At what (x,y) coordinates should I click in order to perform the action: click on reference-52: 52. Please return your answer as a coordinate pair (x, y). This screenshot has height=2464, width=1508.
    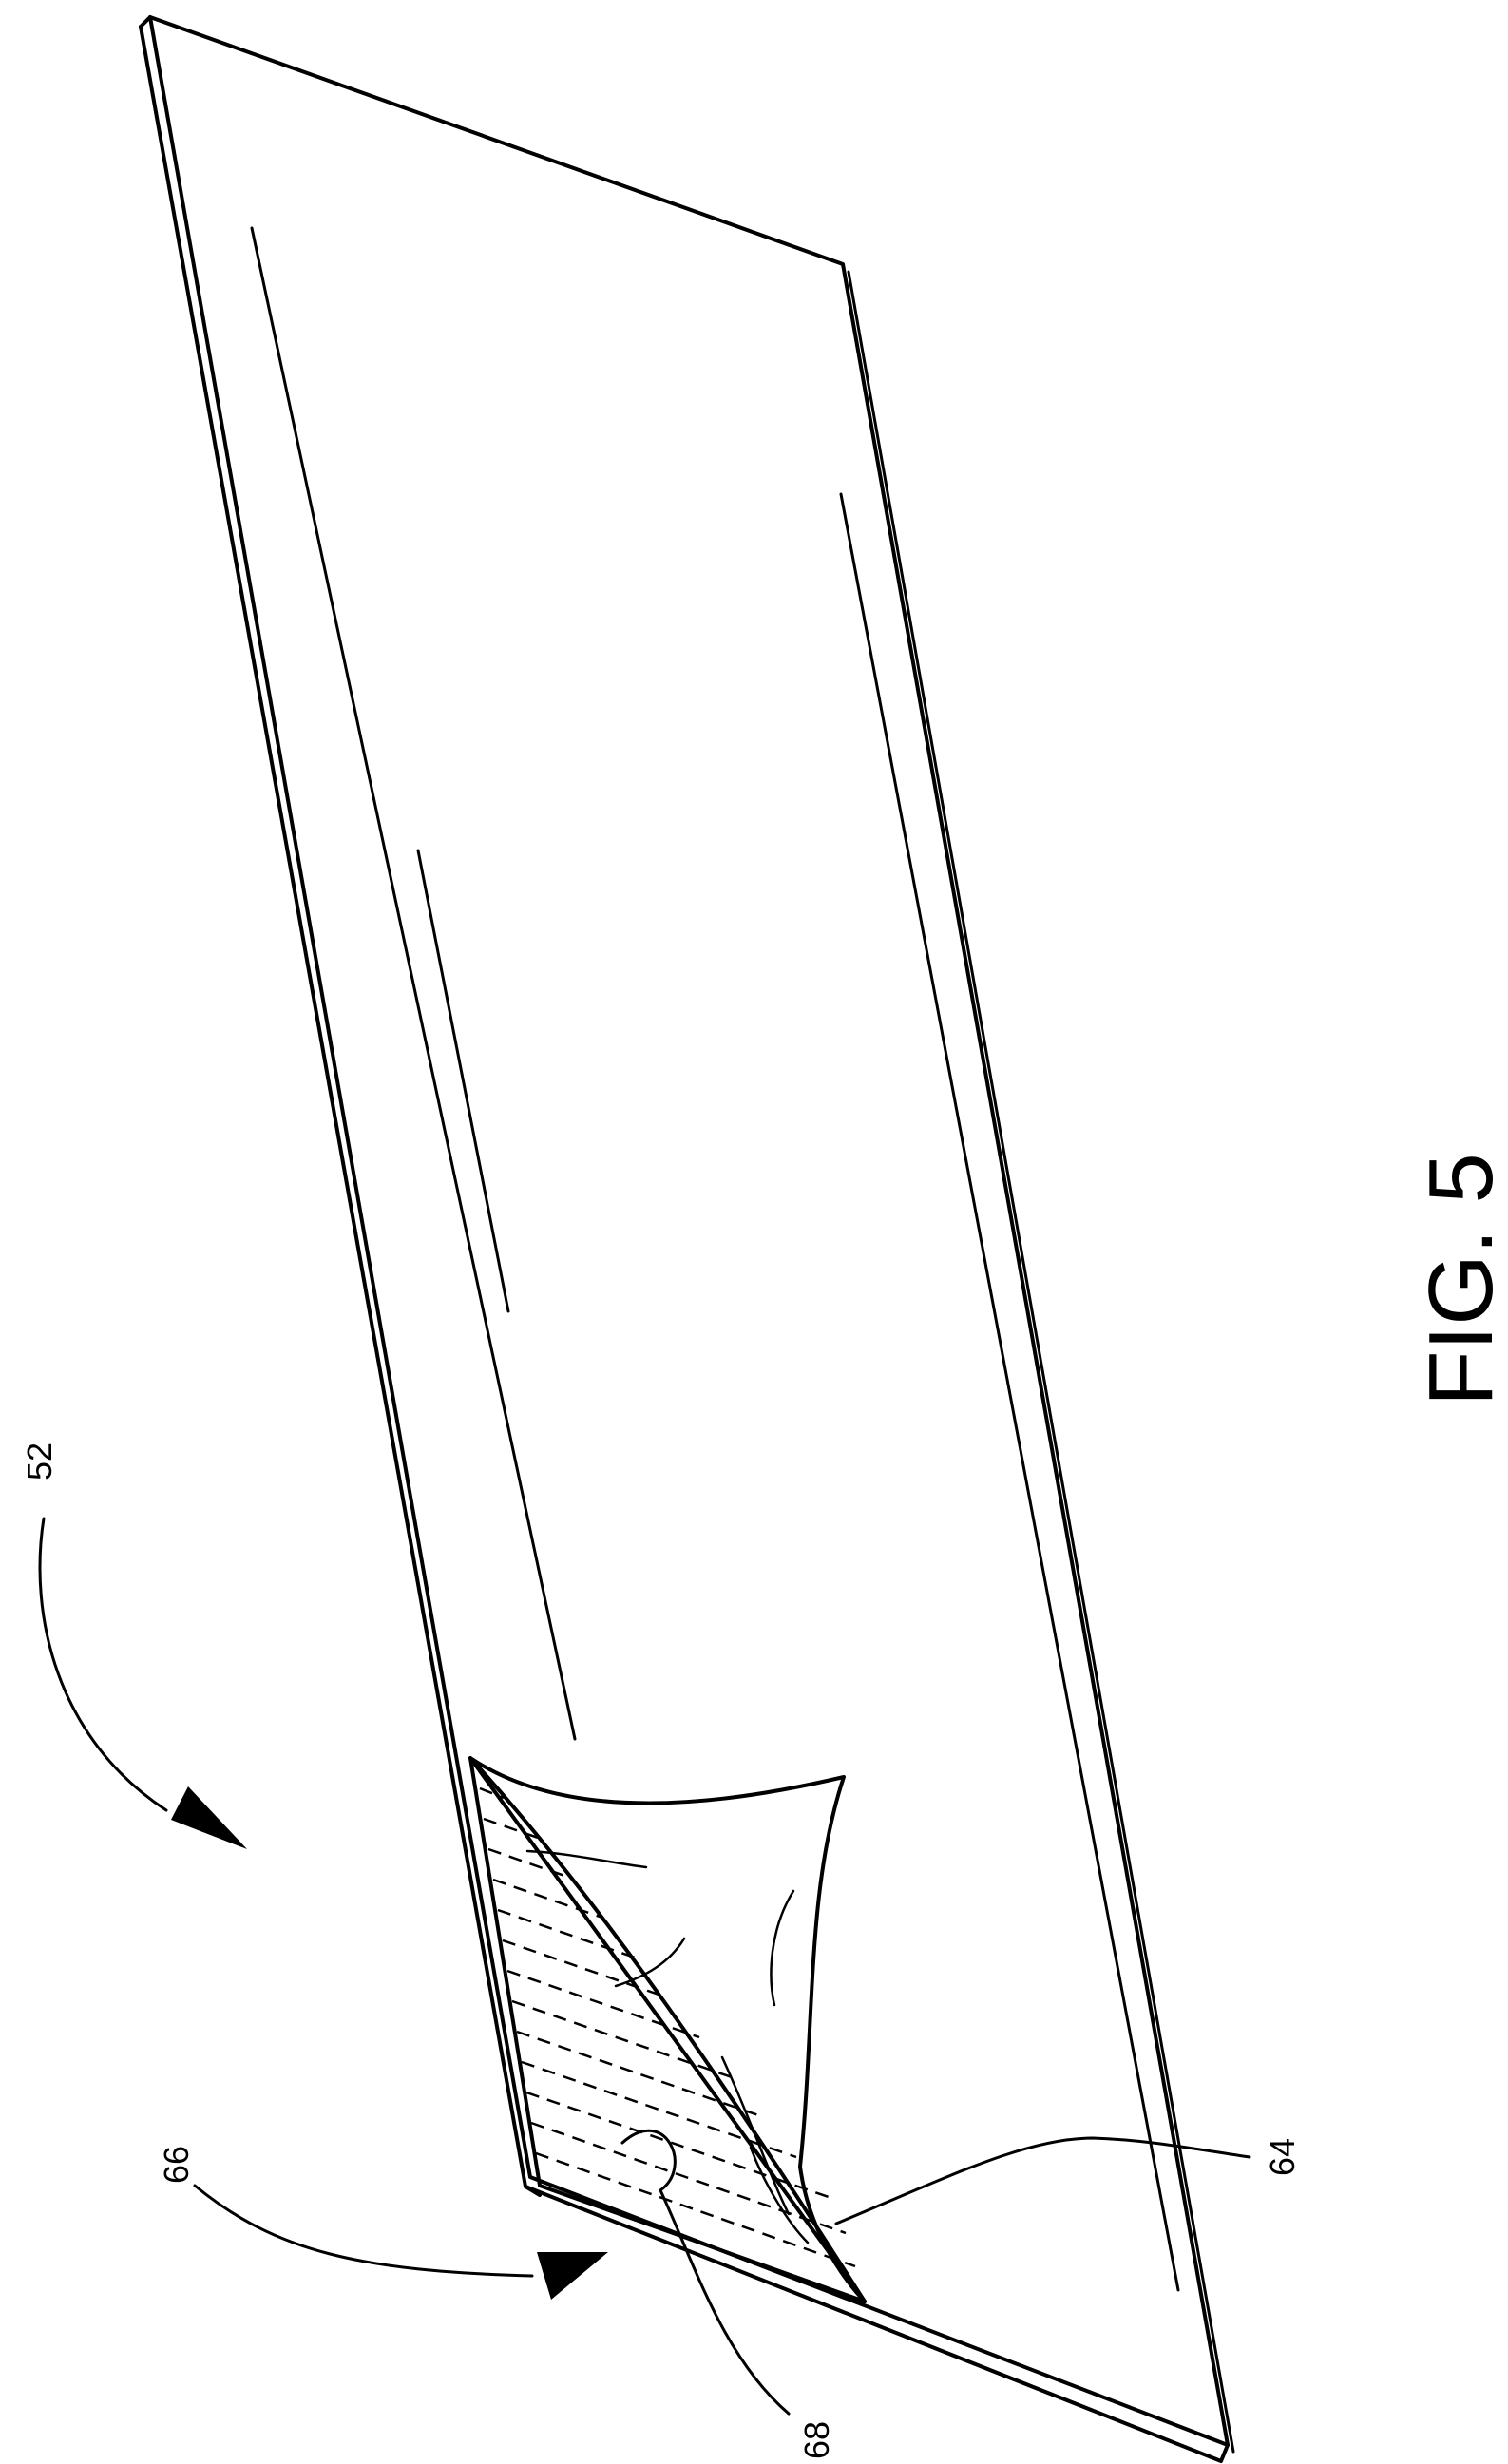
    Looking at the image, I should click on (133, 1645).